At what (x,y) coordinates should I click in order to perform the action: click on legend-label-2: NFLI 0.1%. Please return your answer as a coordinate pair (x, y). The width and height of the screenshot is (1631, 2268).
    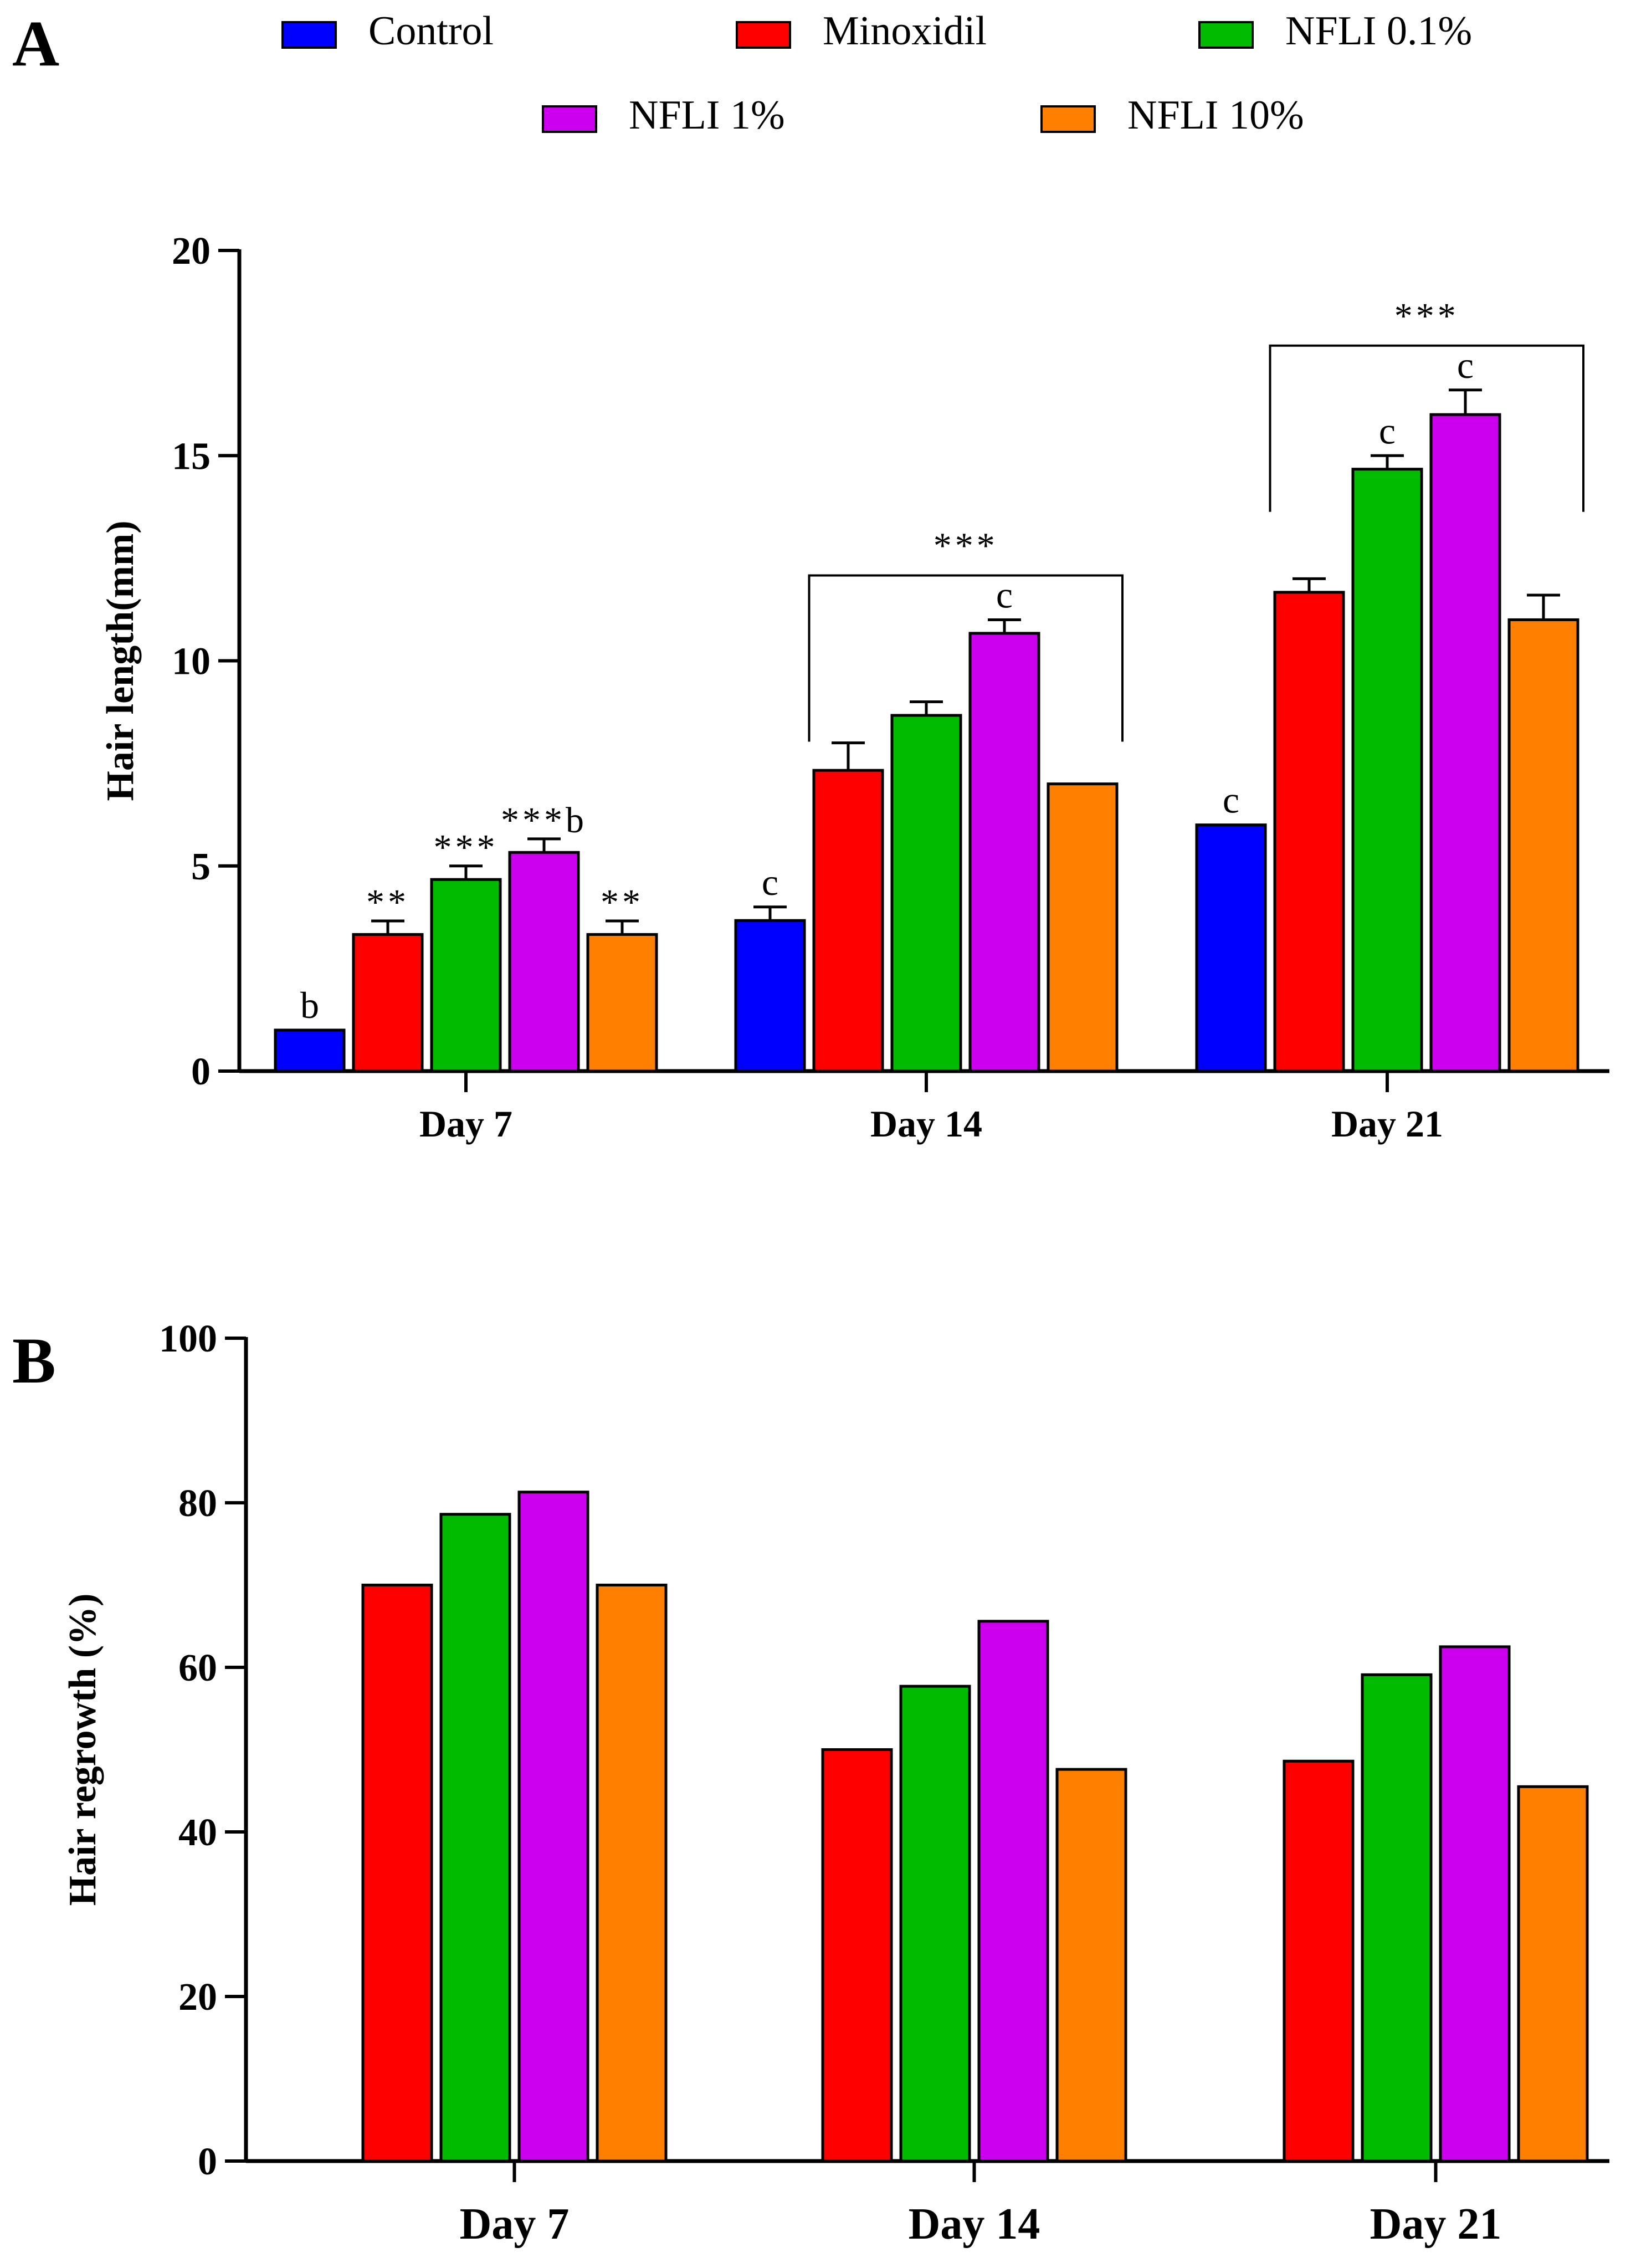
    Looking at the image, I should click on (1379, 31).